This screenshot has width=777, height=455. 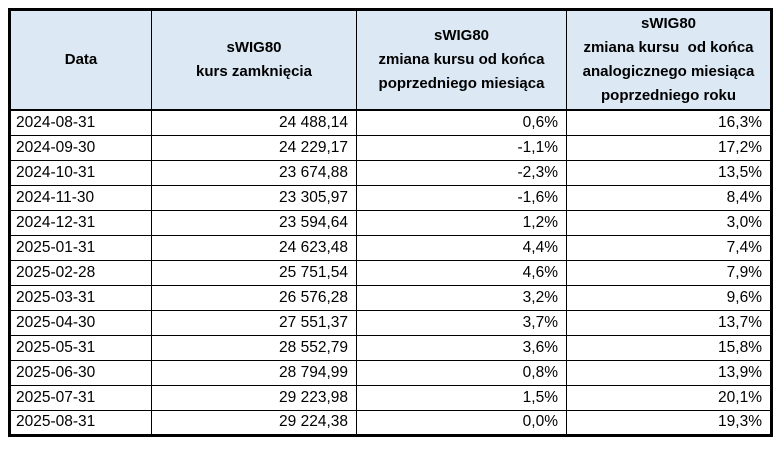 What do you see at coordinates (80, 322) in the screenshot?
I see `date-cell: 2025-04-30` at bounding box center [80, 322].